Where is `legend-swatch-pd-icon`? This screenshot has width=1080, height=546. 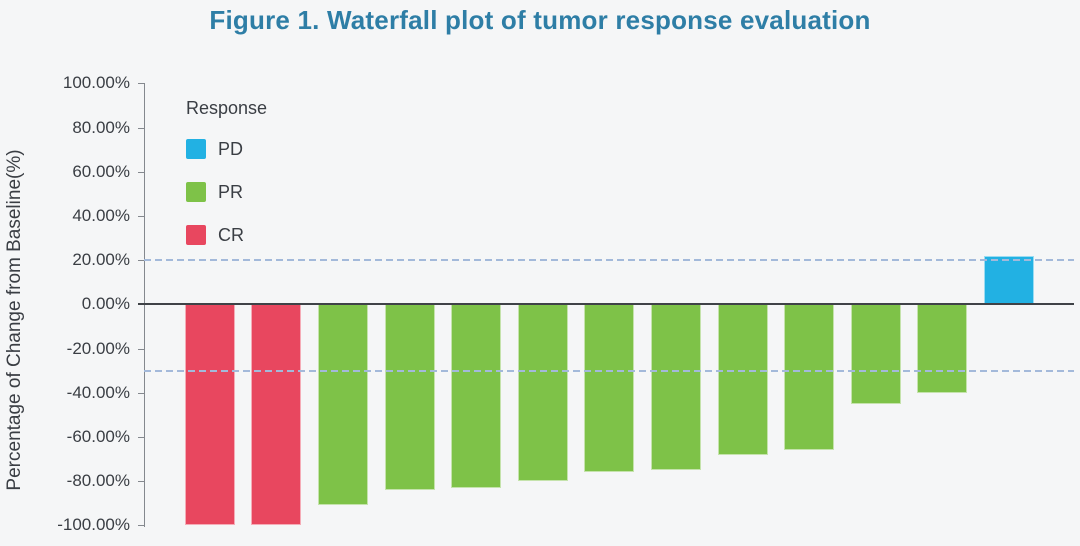
legend-swatch-pd-icon is located at coordinates (196, 149).